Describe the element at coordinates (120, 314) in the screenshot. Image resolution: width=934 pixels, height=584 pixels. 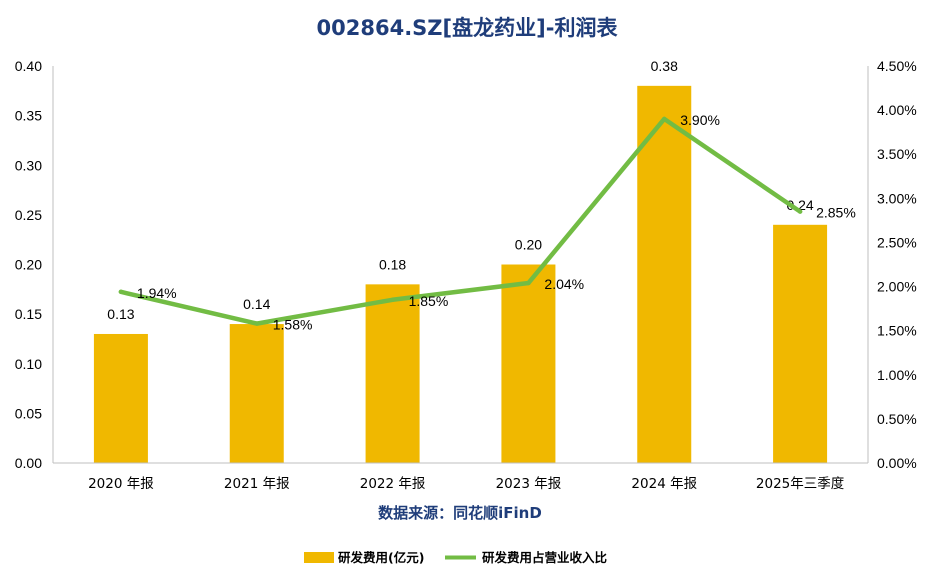
I see `bar-data-label: 0.13` at that location.